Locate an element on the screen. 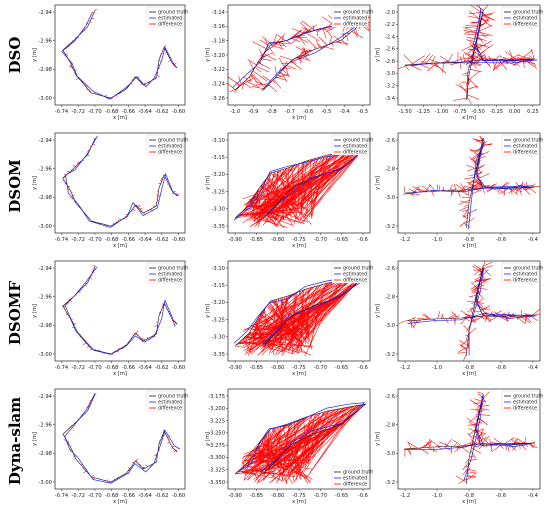 This screenshot has height=517, width=550. y-tick-label: -2.8 is located at coordinates (390, 425).